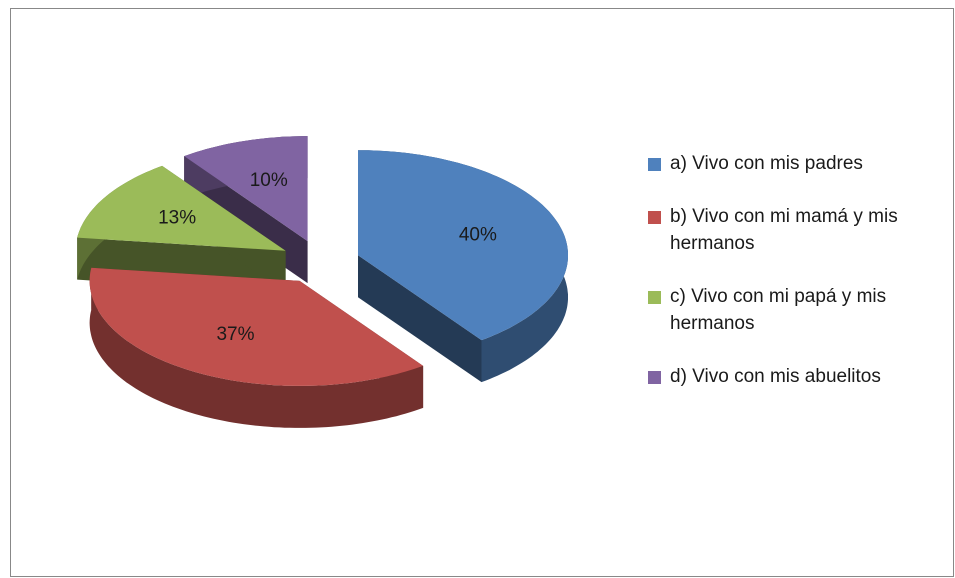 The image size is (955, 578). Describe the element at coordinates (420, 319) in the screenshot. I see `slice-side` at that location.